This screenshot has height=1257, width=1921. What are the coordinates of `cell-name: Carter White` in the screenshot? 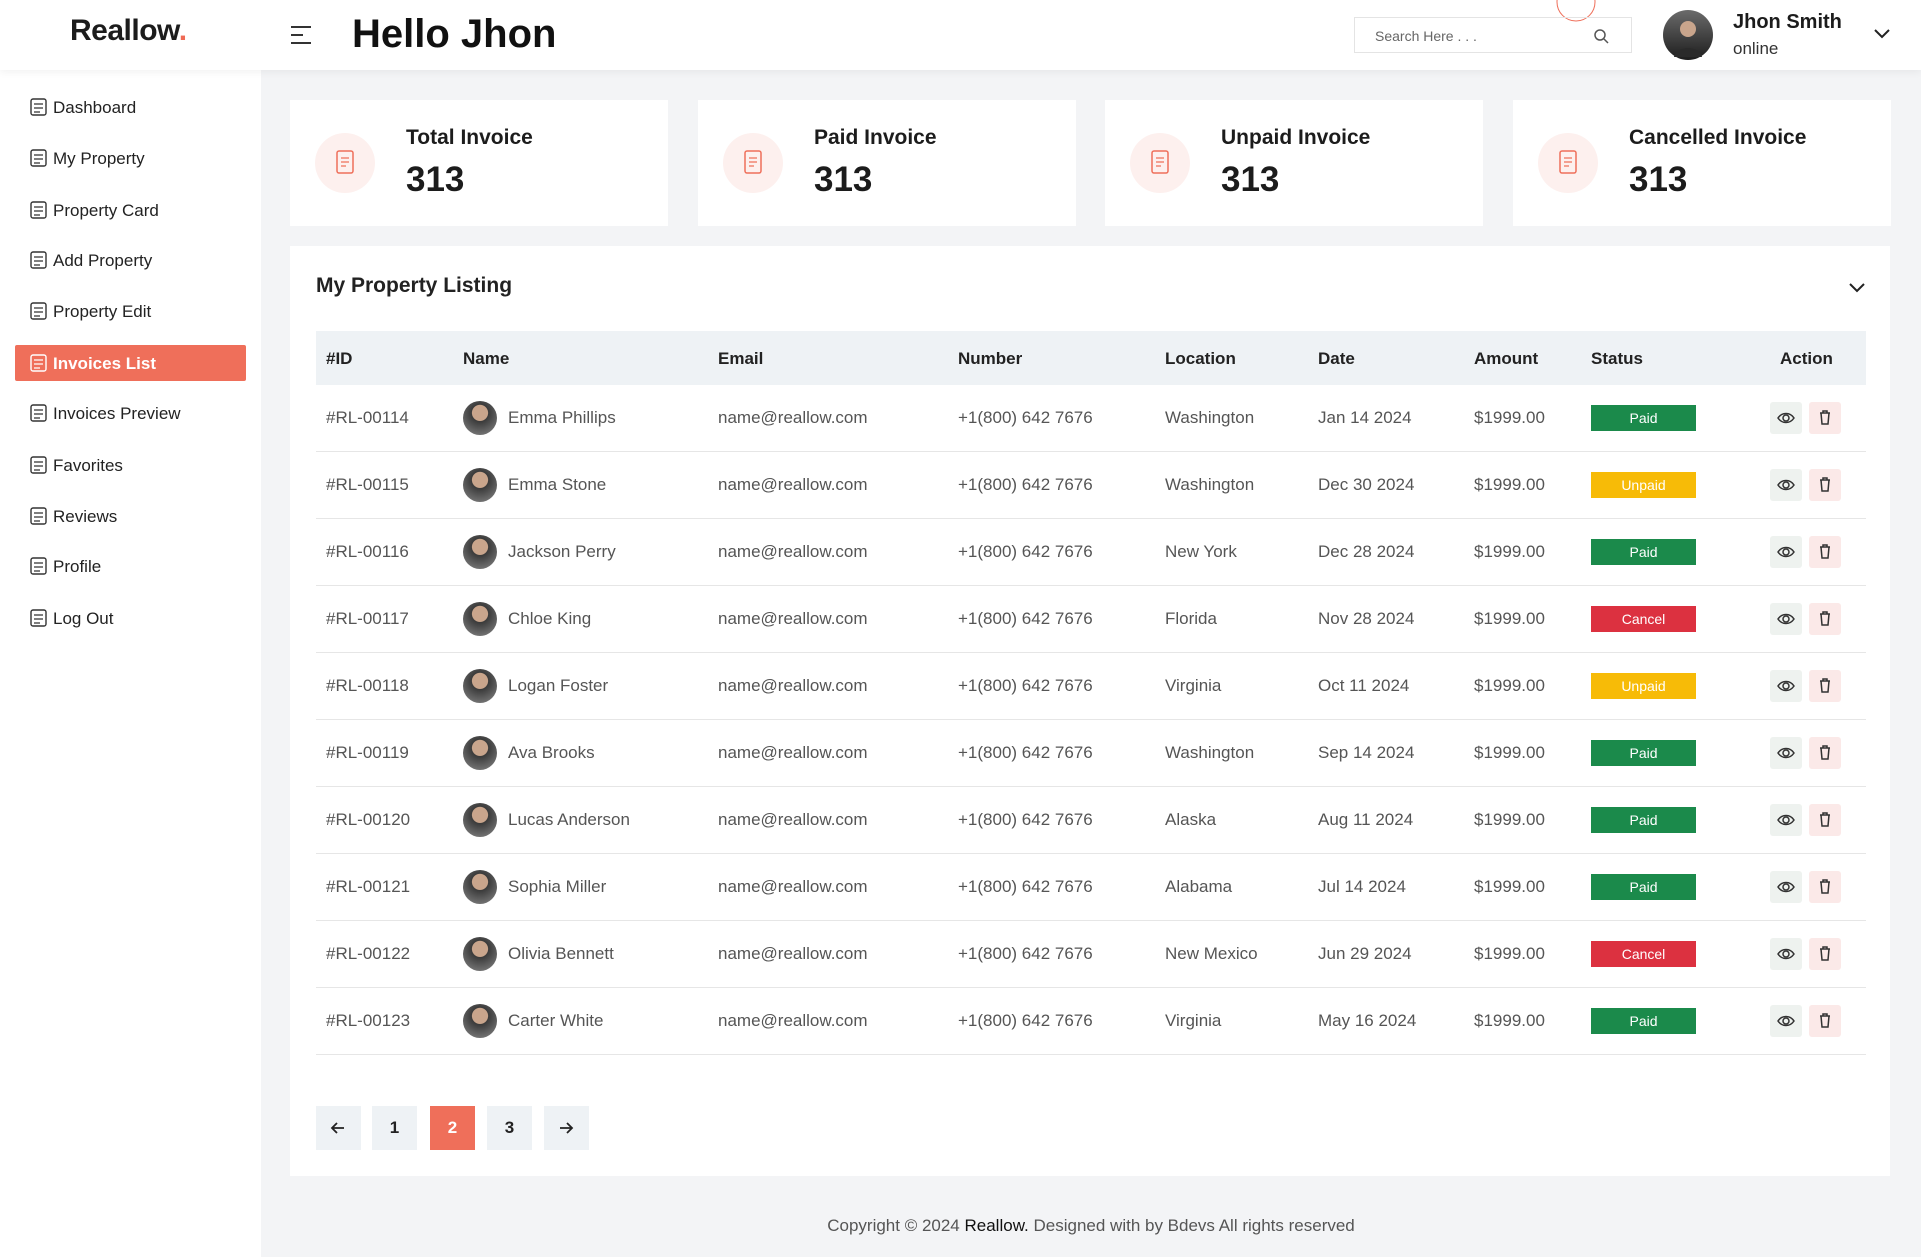 It's located at (556, 1020).